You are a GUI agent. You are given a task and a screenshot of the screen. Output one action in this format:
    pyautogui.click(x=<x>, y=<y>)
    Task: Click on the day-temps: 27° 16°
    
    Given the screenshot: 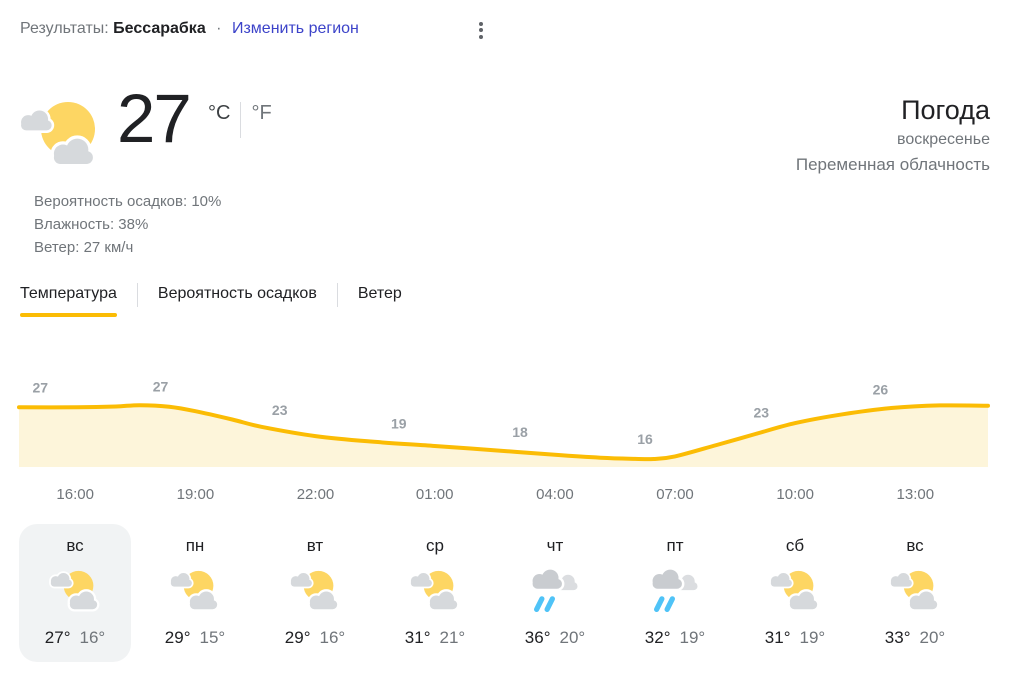 What is the action you would take?
    pyautogui.click(x=75, y=638)
    